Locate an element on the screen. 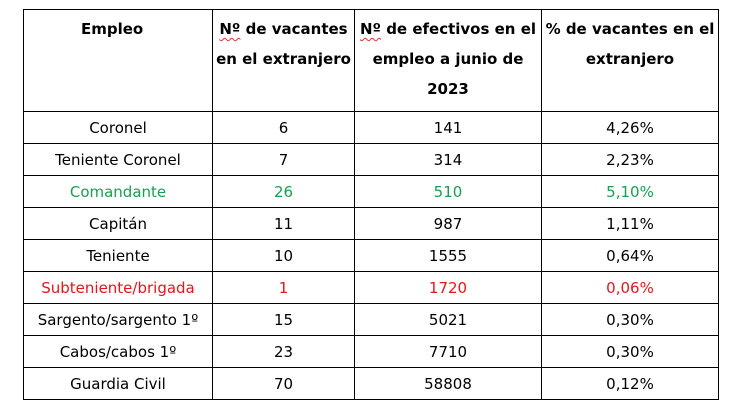 The height and width of the screenshot is (411, 732). cell-empleo: Coronel is located at coordinates (118, 127).